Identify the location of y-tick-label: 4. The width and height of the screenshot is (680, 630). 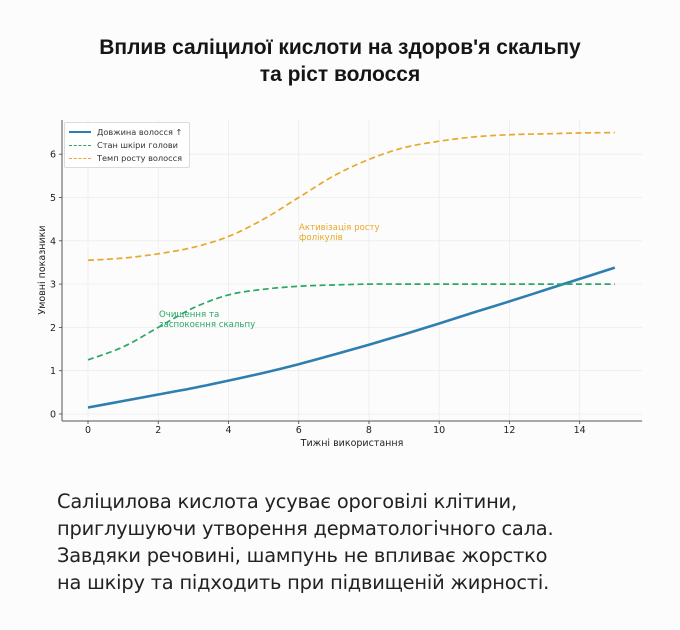
(53, 241).